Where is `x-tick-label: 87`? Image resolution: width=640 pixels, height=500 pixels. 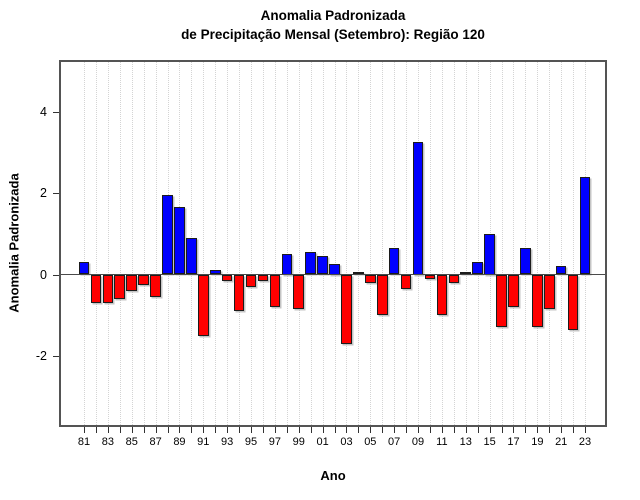 x-tick-label: 87 is located at coordinates (155, 442).